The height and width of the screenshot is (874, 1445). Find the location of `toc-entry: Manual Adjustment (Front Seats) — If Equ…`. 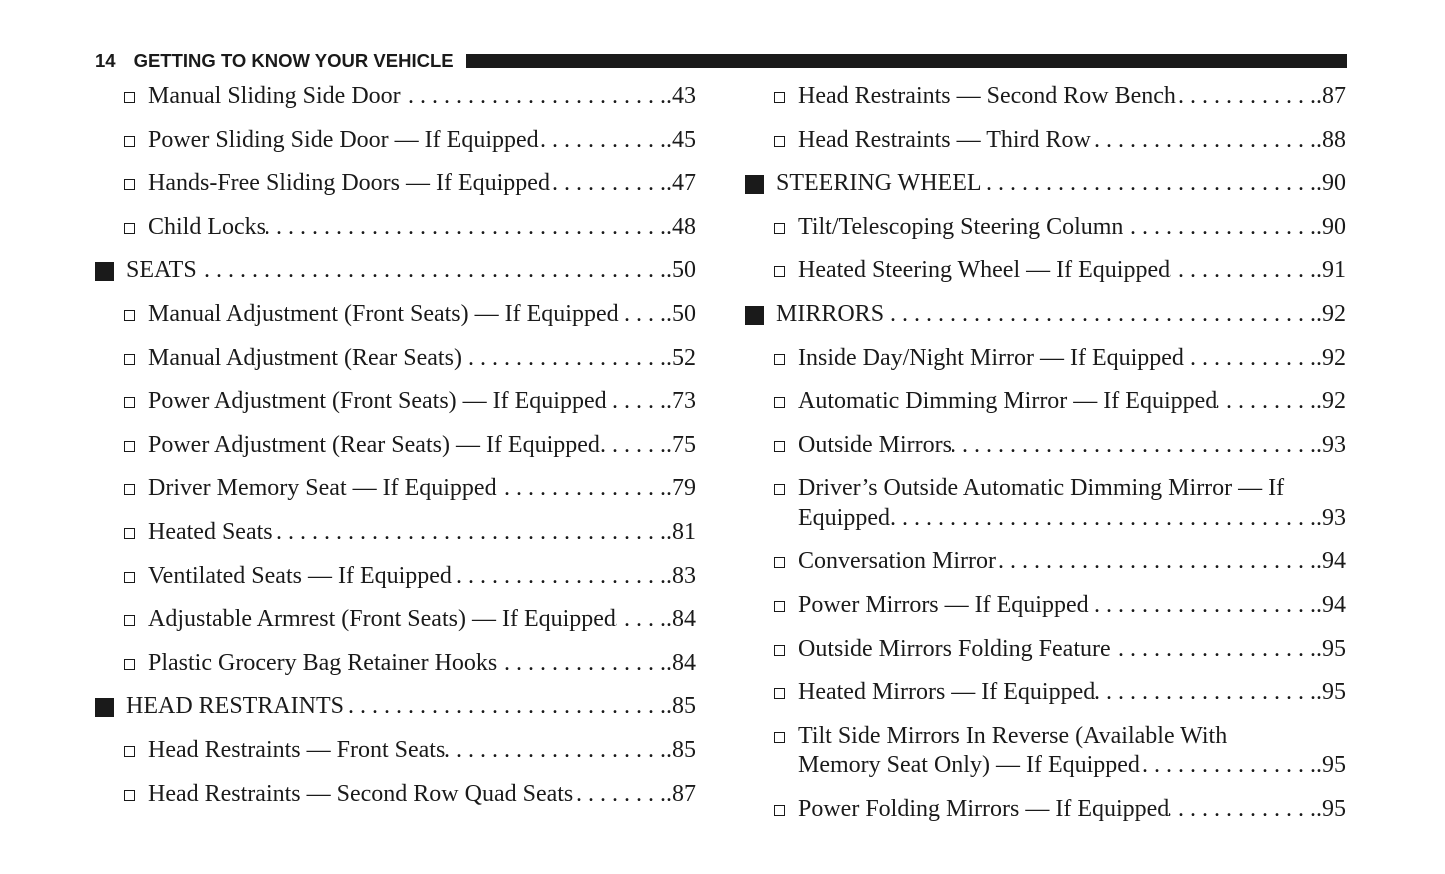

toc-entry: Manual Adjustment (Front Seats) — If Equ… is located at coordinates (395, 322).